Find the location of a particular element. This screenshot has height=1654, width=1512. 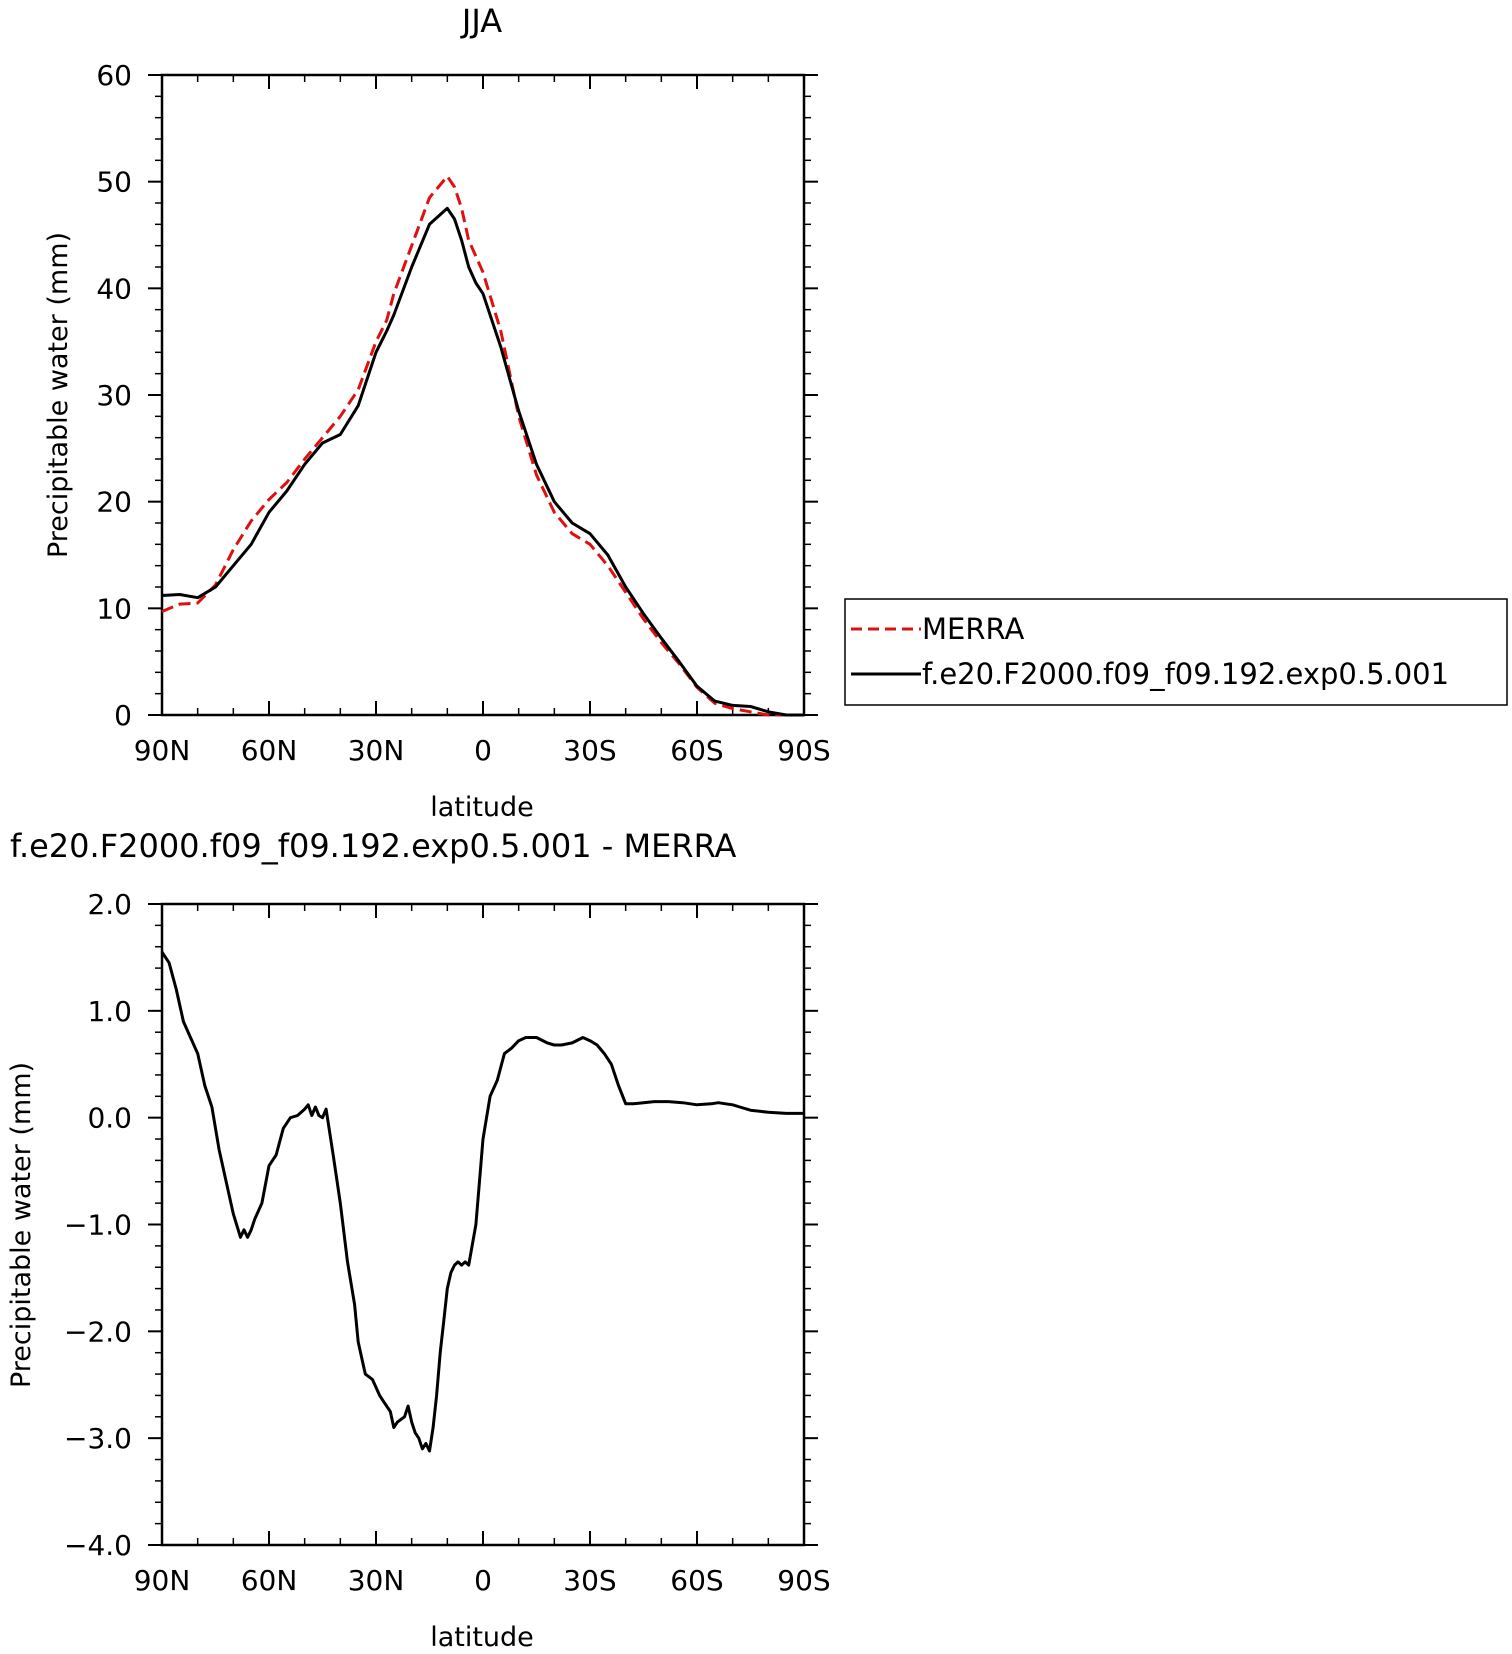

chart-bottom-x-axis-label: latitude is located at coordinates (482, 1637).